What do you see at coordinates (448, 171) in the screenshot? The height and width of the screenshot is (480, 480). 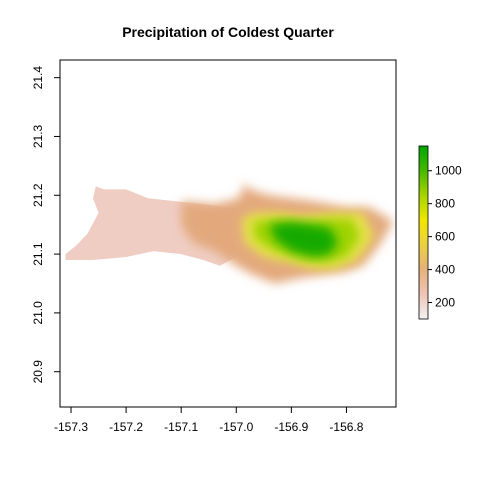 I see `legend-tick-label: 1000` at bounding box center [448, 171].